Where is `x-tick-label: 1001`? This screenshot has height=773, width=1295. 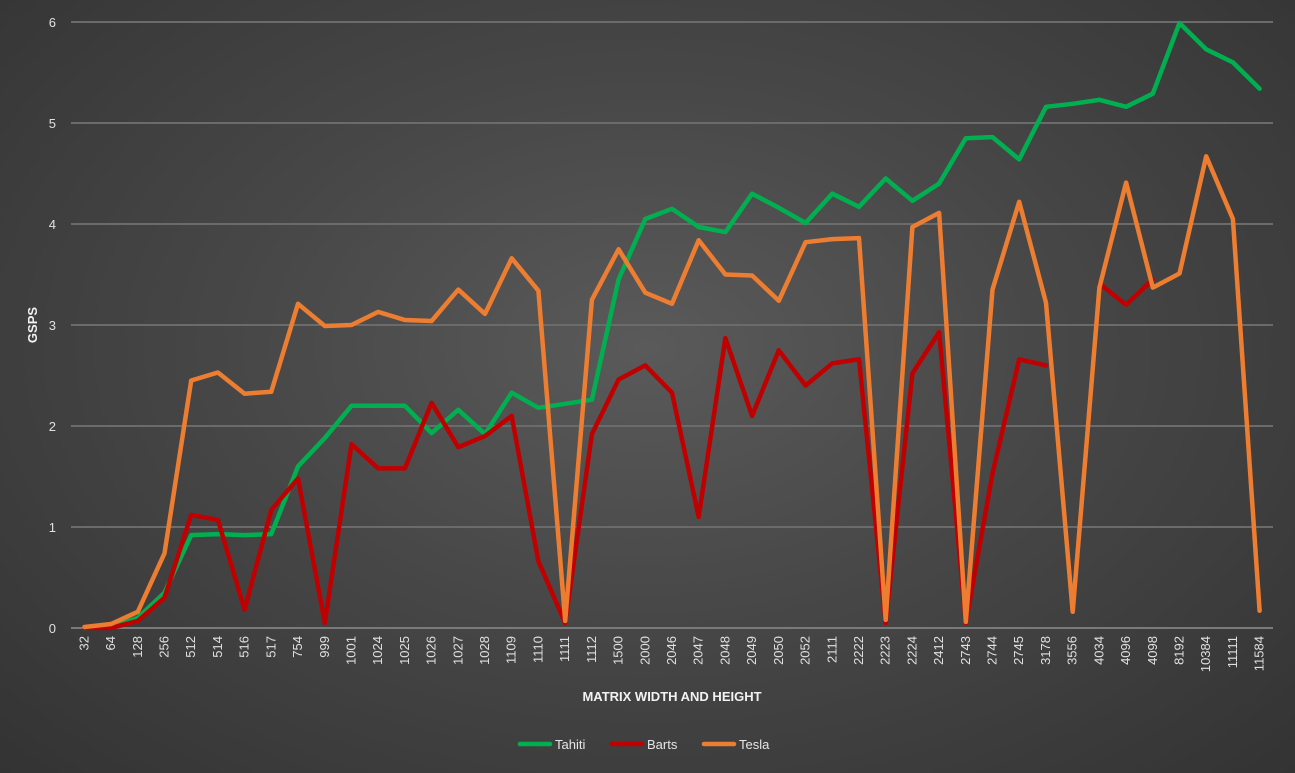
x-tick-label: 1001 is located at coordinates (350, 650).